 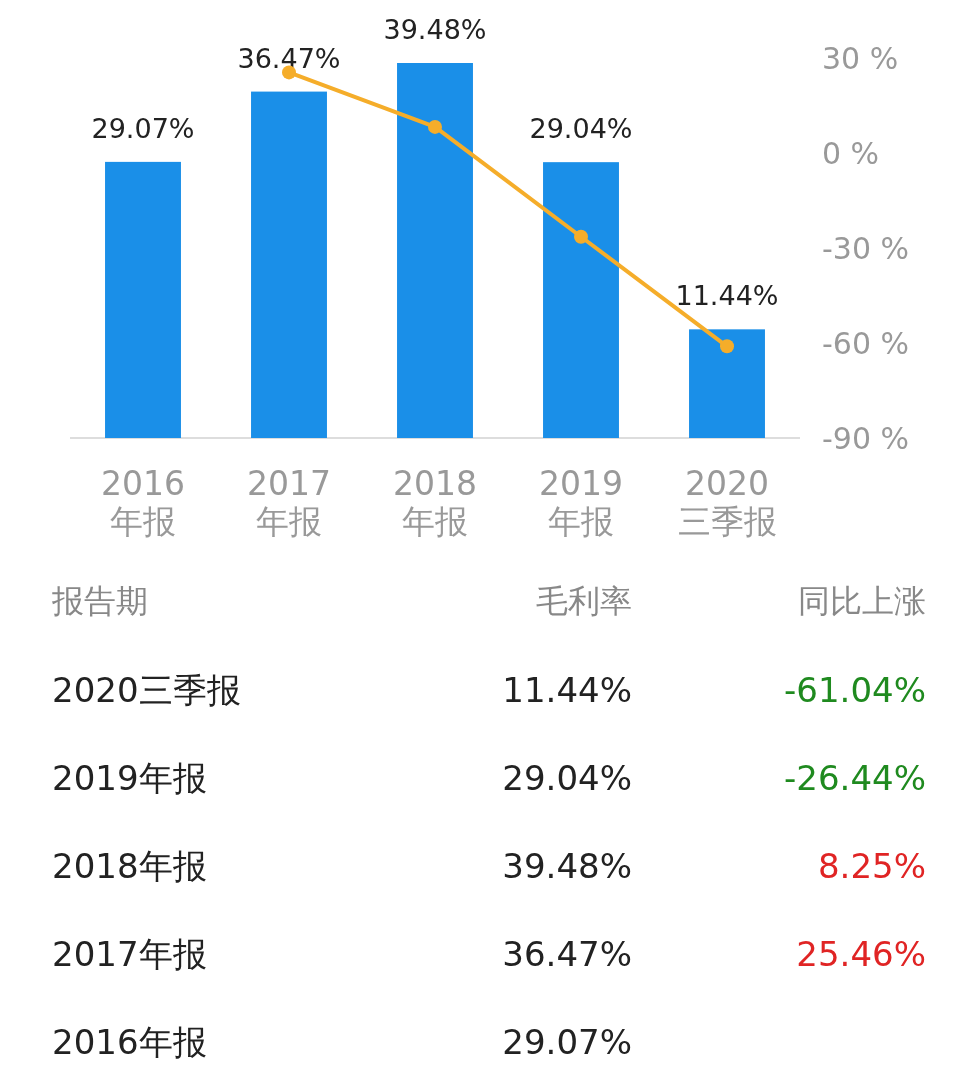 I want to click on data-label: 11.44%, so click(x=727, y=296).